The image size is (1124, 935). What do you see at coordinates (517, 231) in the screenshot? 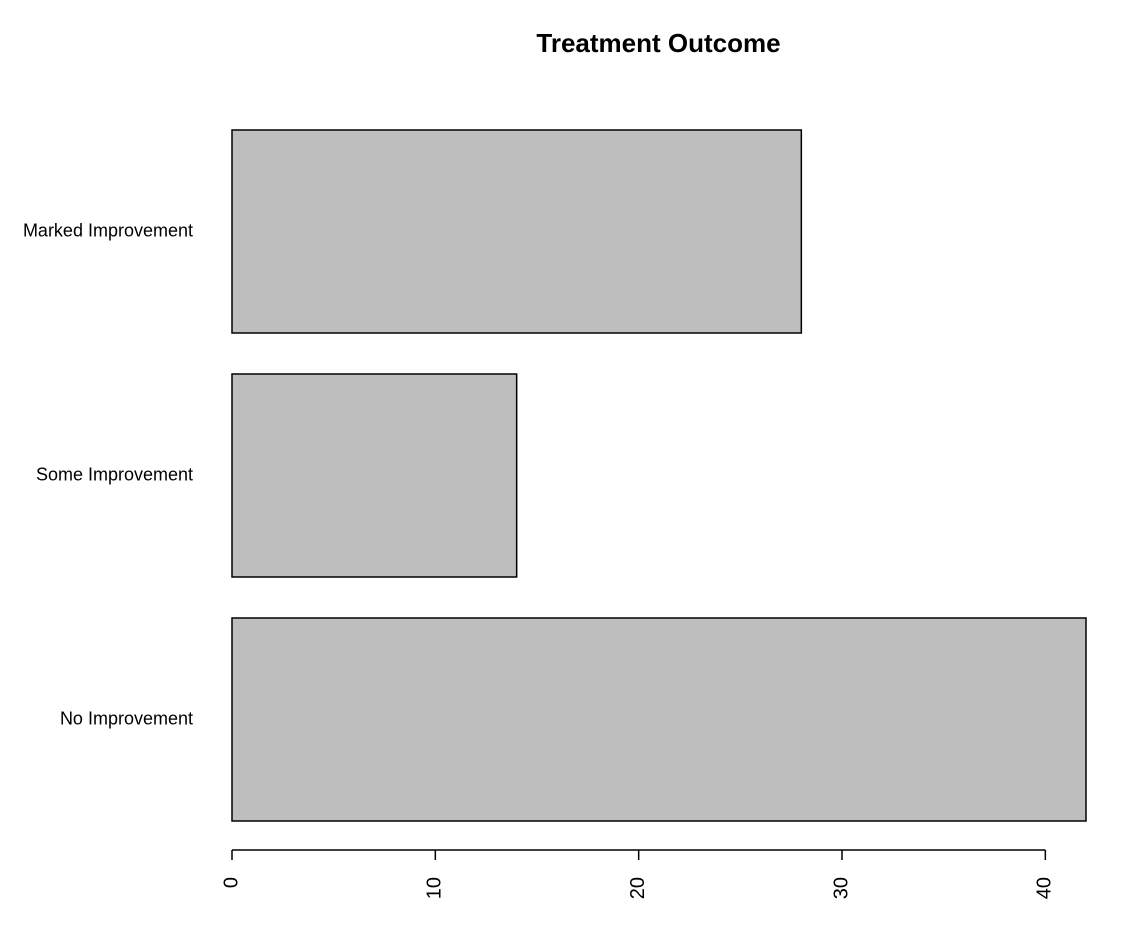
I see `bar-marked-improvement` at bounding box center [517, 231].